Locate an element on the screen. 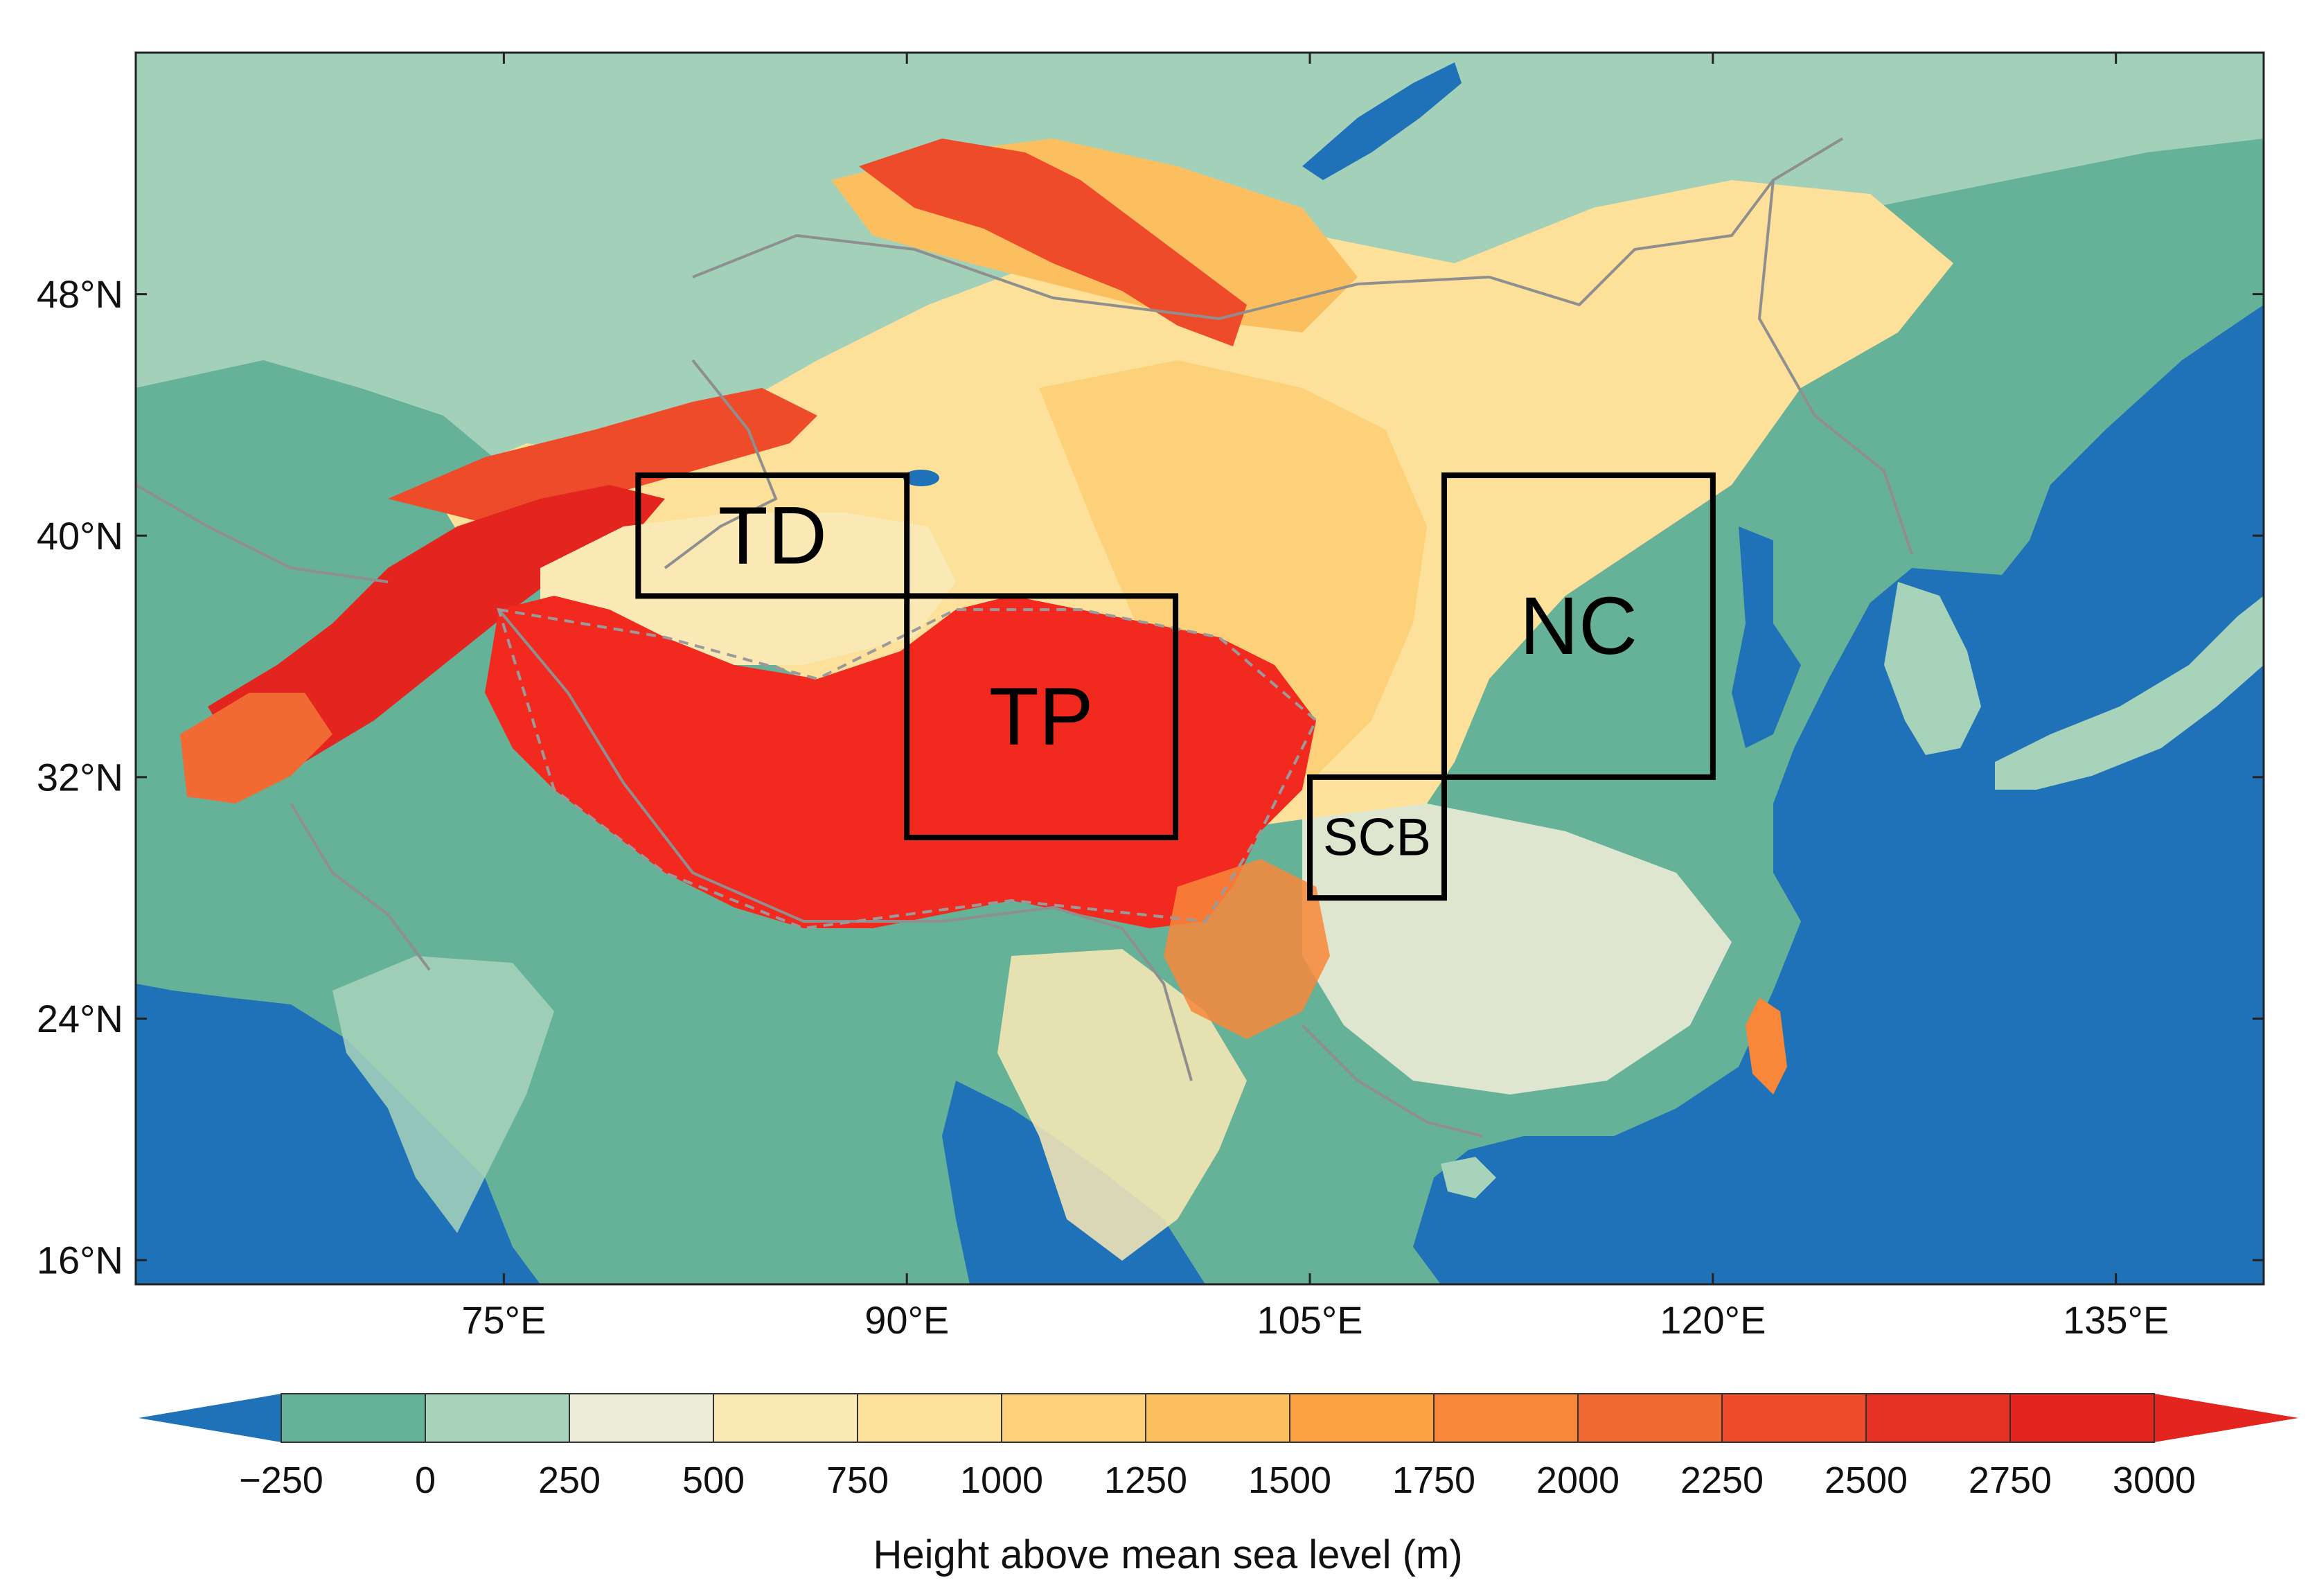  lat-tick-label: 48°N is located at coordinates (80, 294).